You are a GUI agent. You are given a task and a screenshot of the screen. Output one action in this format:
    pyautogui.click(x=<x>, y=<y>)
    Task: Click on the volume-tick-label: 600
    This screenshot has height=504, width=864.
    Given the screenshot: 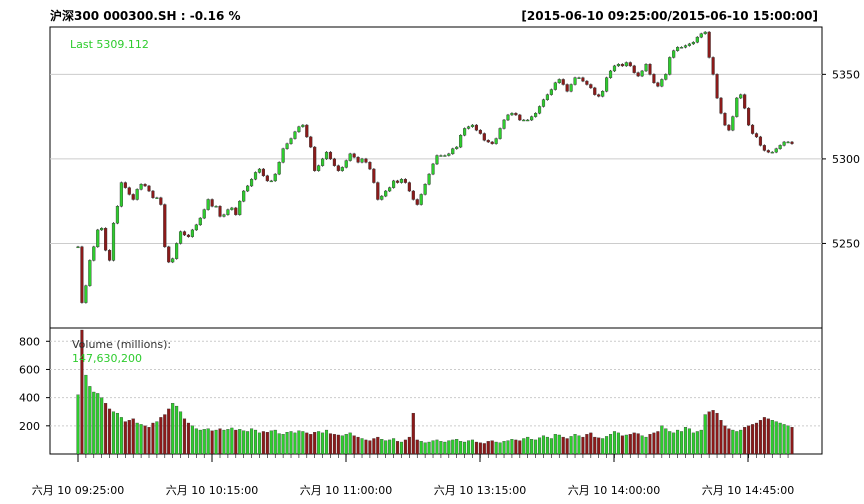 What is the action you would take?
    pyautogui.click(x=29, y=369)
    